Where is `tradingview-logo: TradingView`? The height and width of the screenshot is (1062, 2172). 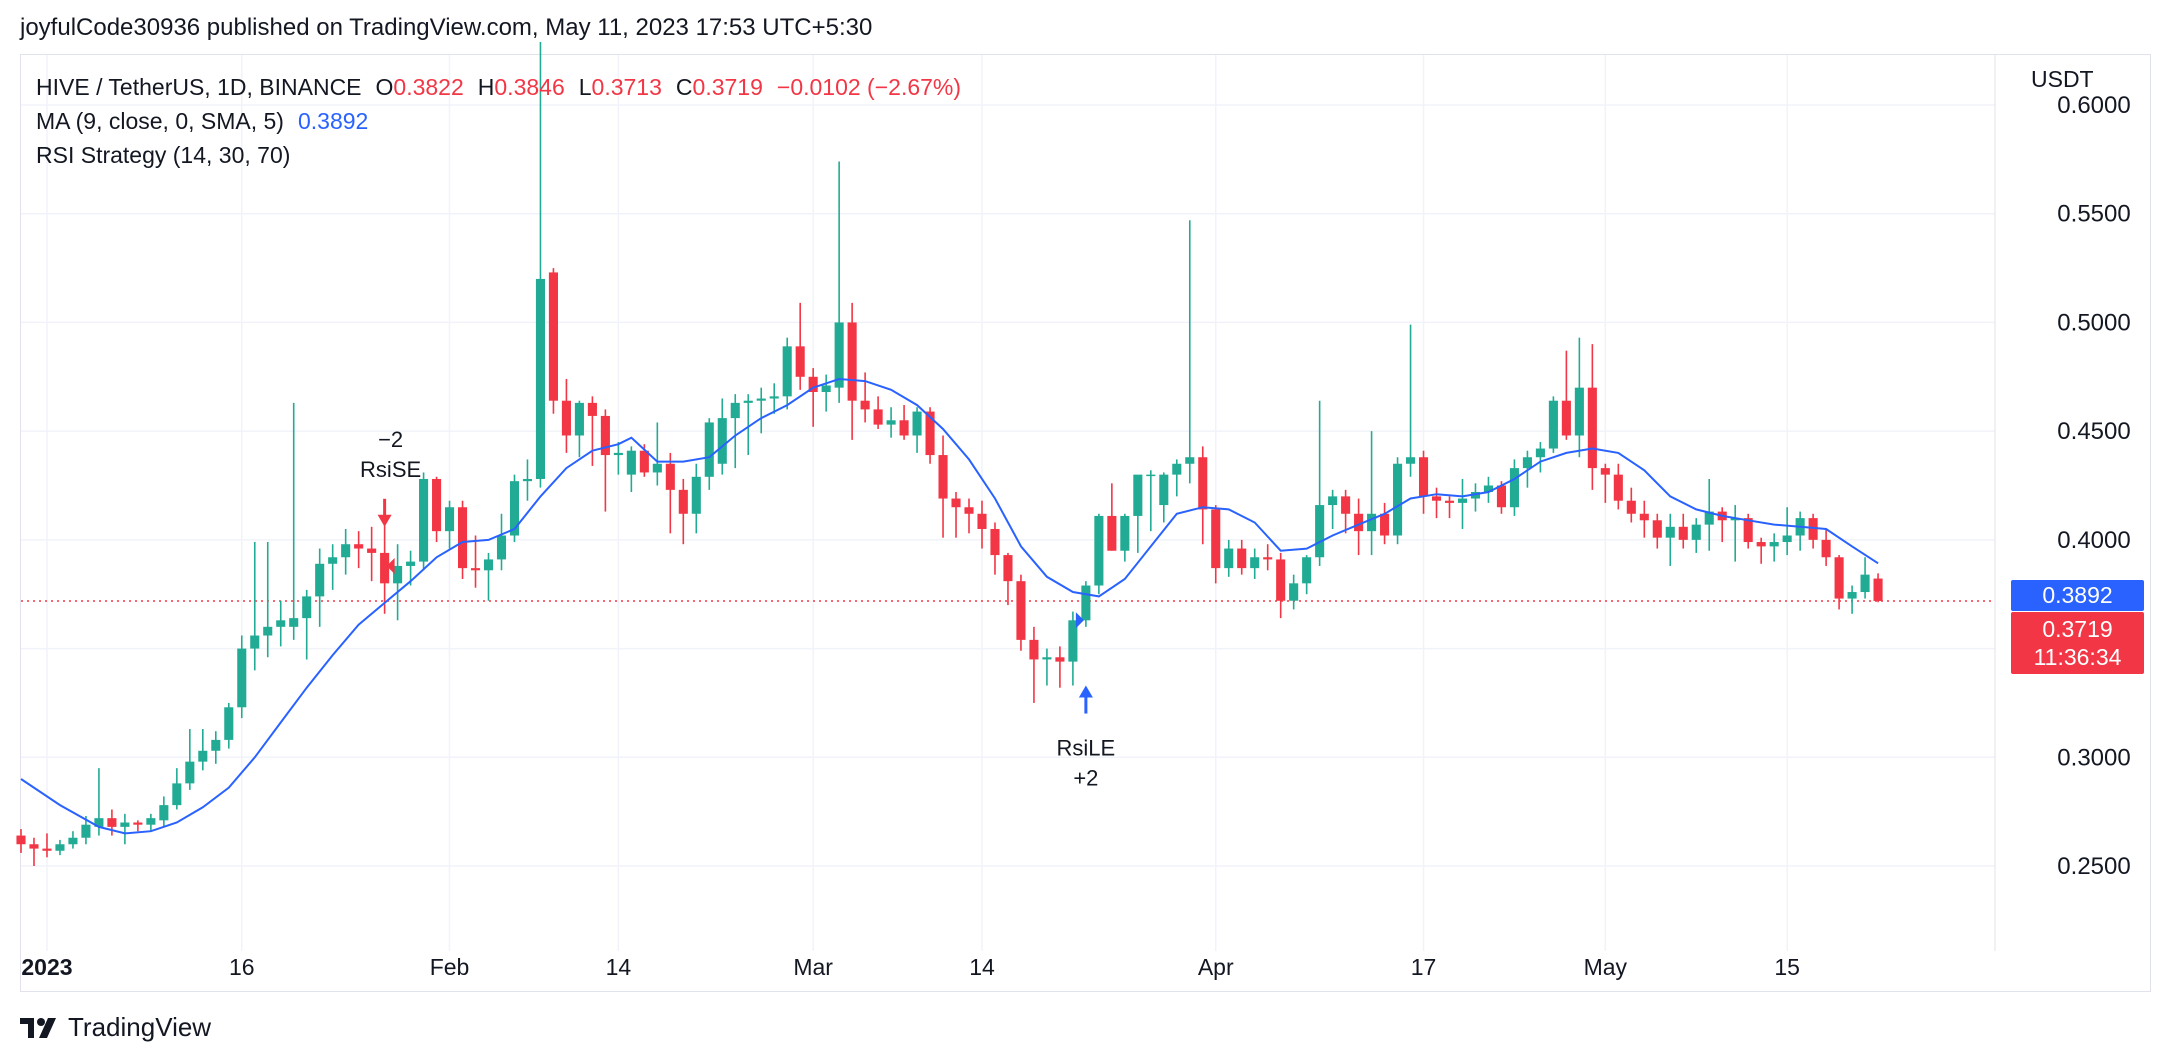 tradingview-logo: TradingView is located at coordinates (115, 1027).